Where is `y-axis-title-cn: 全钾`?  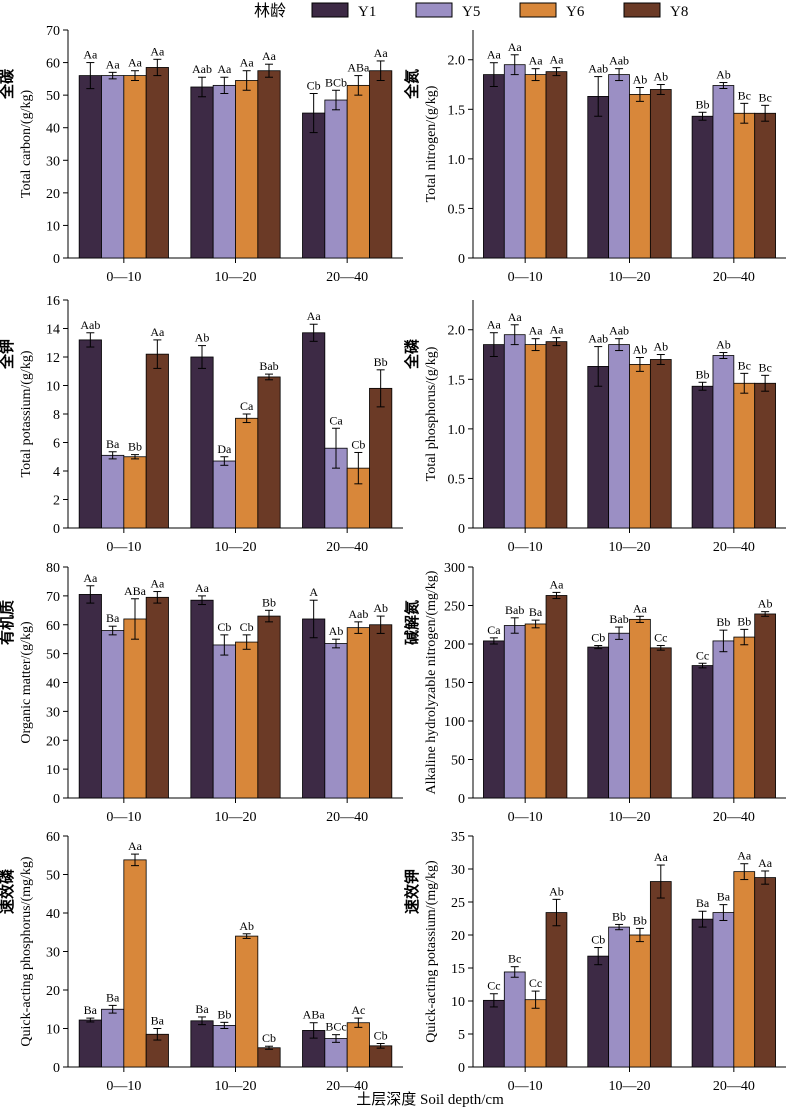
y-axis-title-cn: 全钾 is located at coordinates (8, 354).